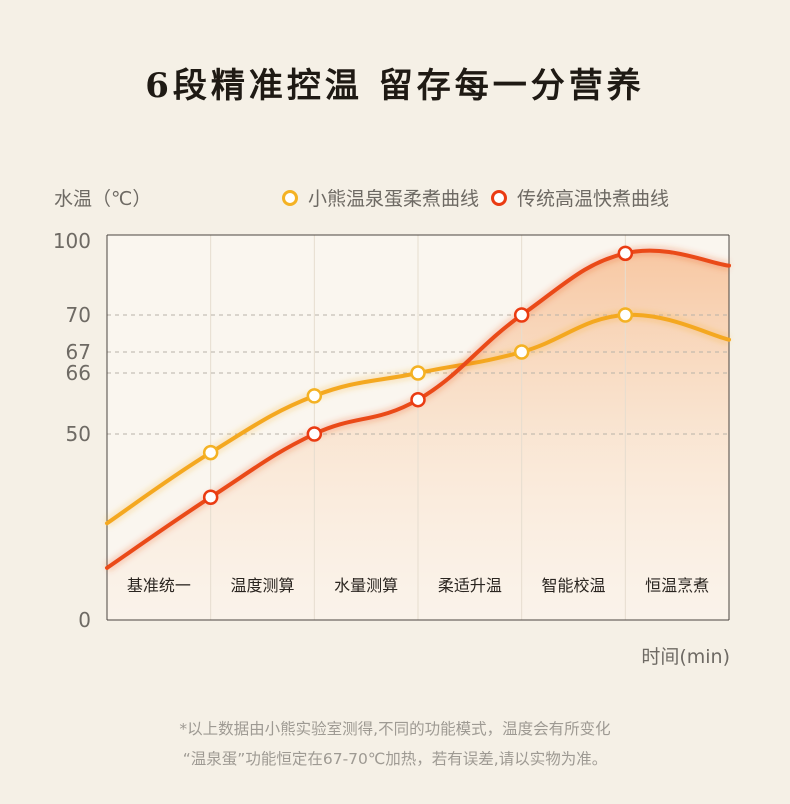 This screenshot has width=790, height=804. Describe the element at coordinates (78, 352) in the screenshot. I see `y-tick-label: 67` at that location.